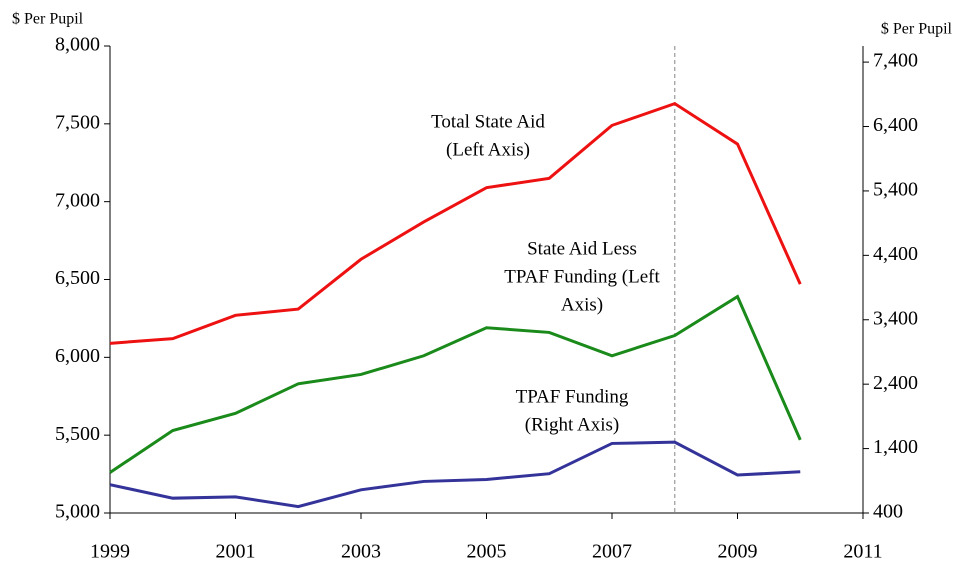 The height and width of the screenshot is (567, 956). I want to click on y-tick-label: 6,000, so click(77, 356).